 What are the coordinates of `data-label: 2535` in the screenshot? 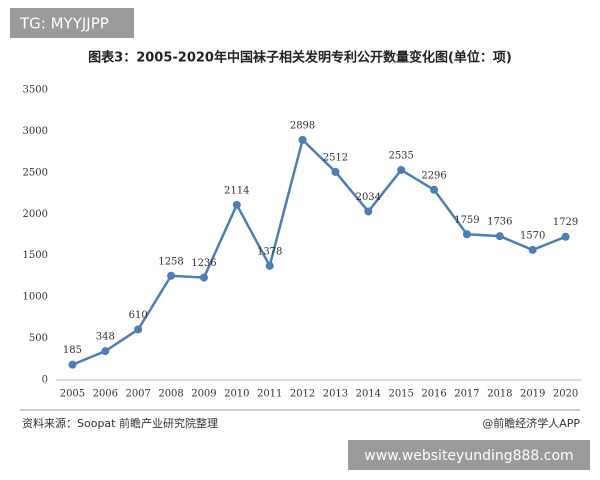 It's located at (400, 155).